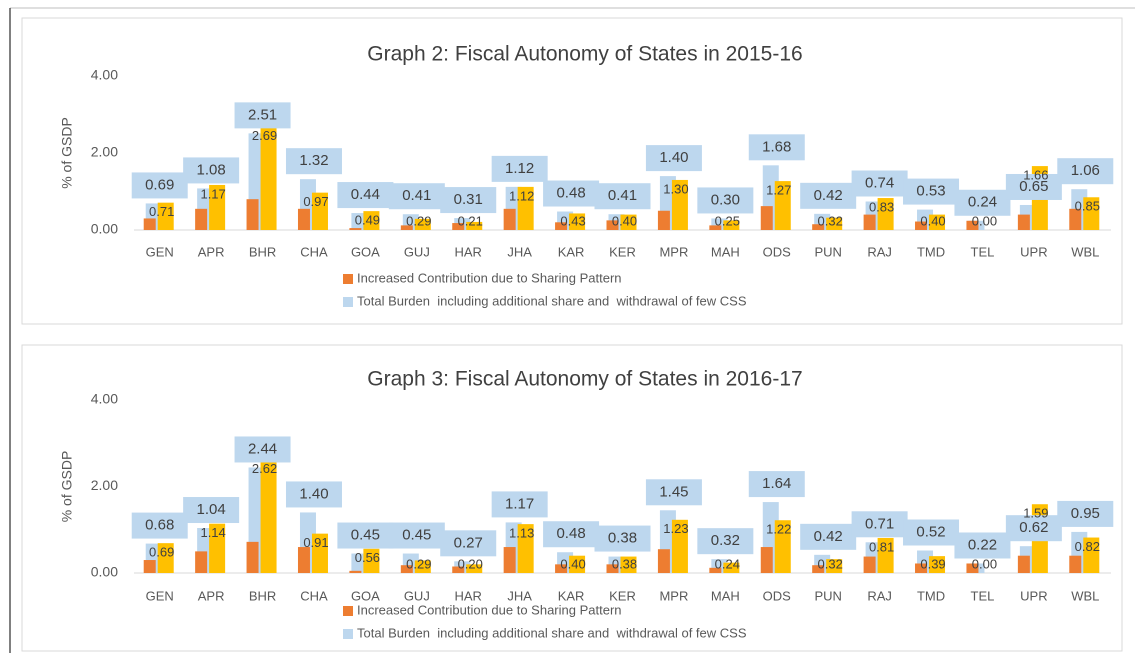  I want to click on x-tick-label: GUJ, so click(417, 251).